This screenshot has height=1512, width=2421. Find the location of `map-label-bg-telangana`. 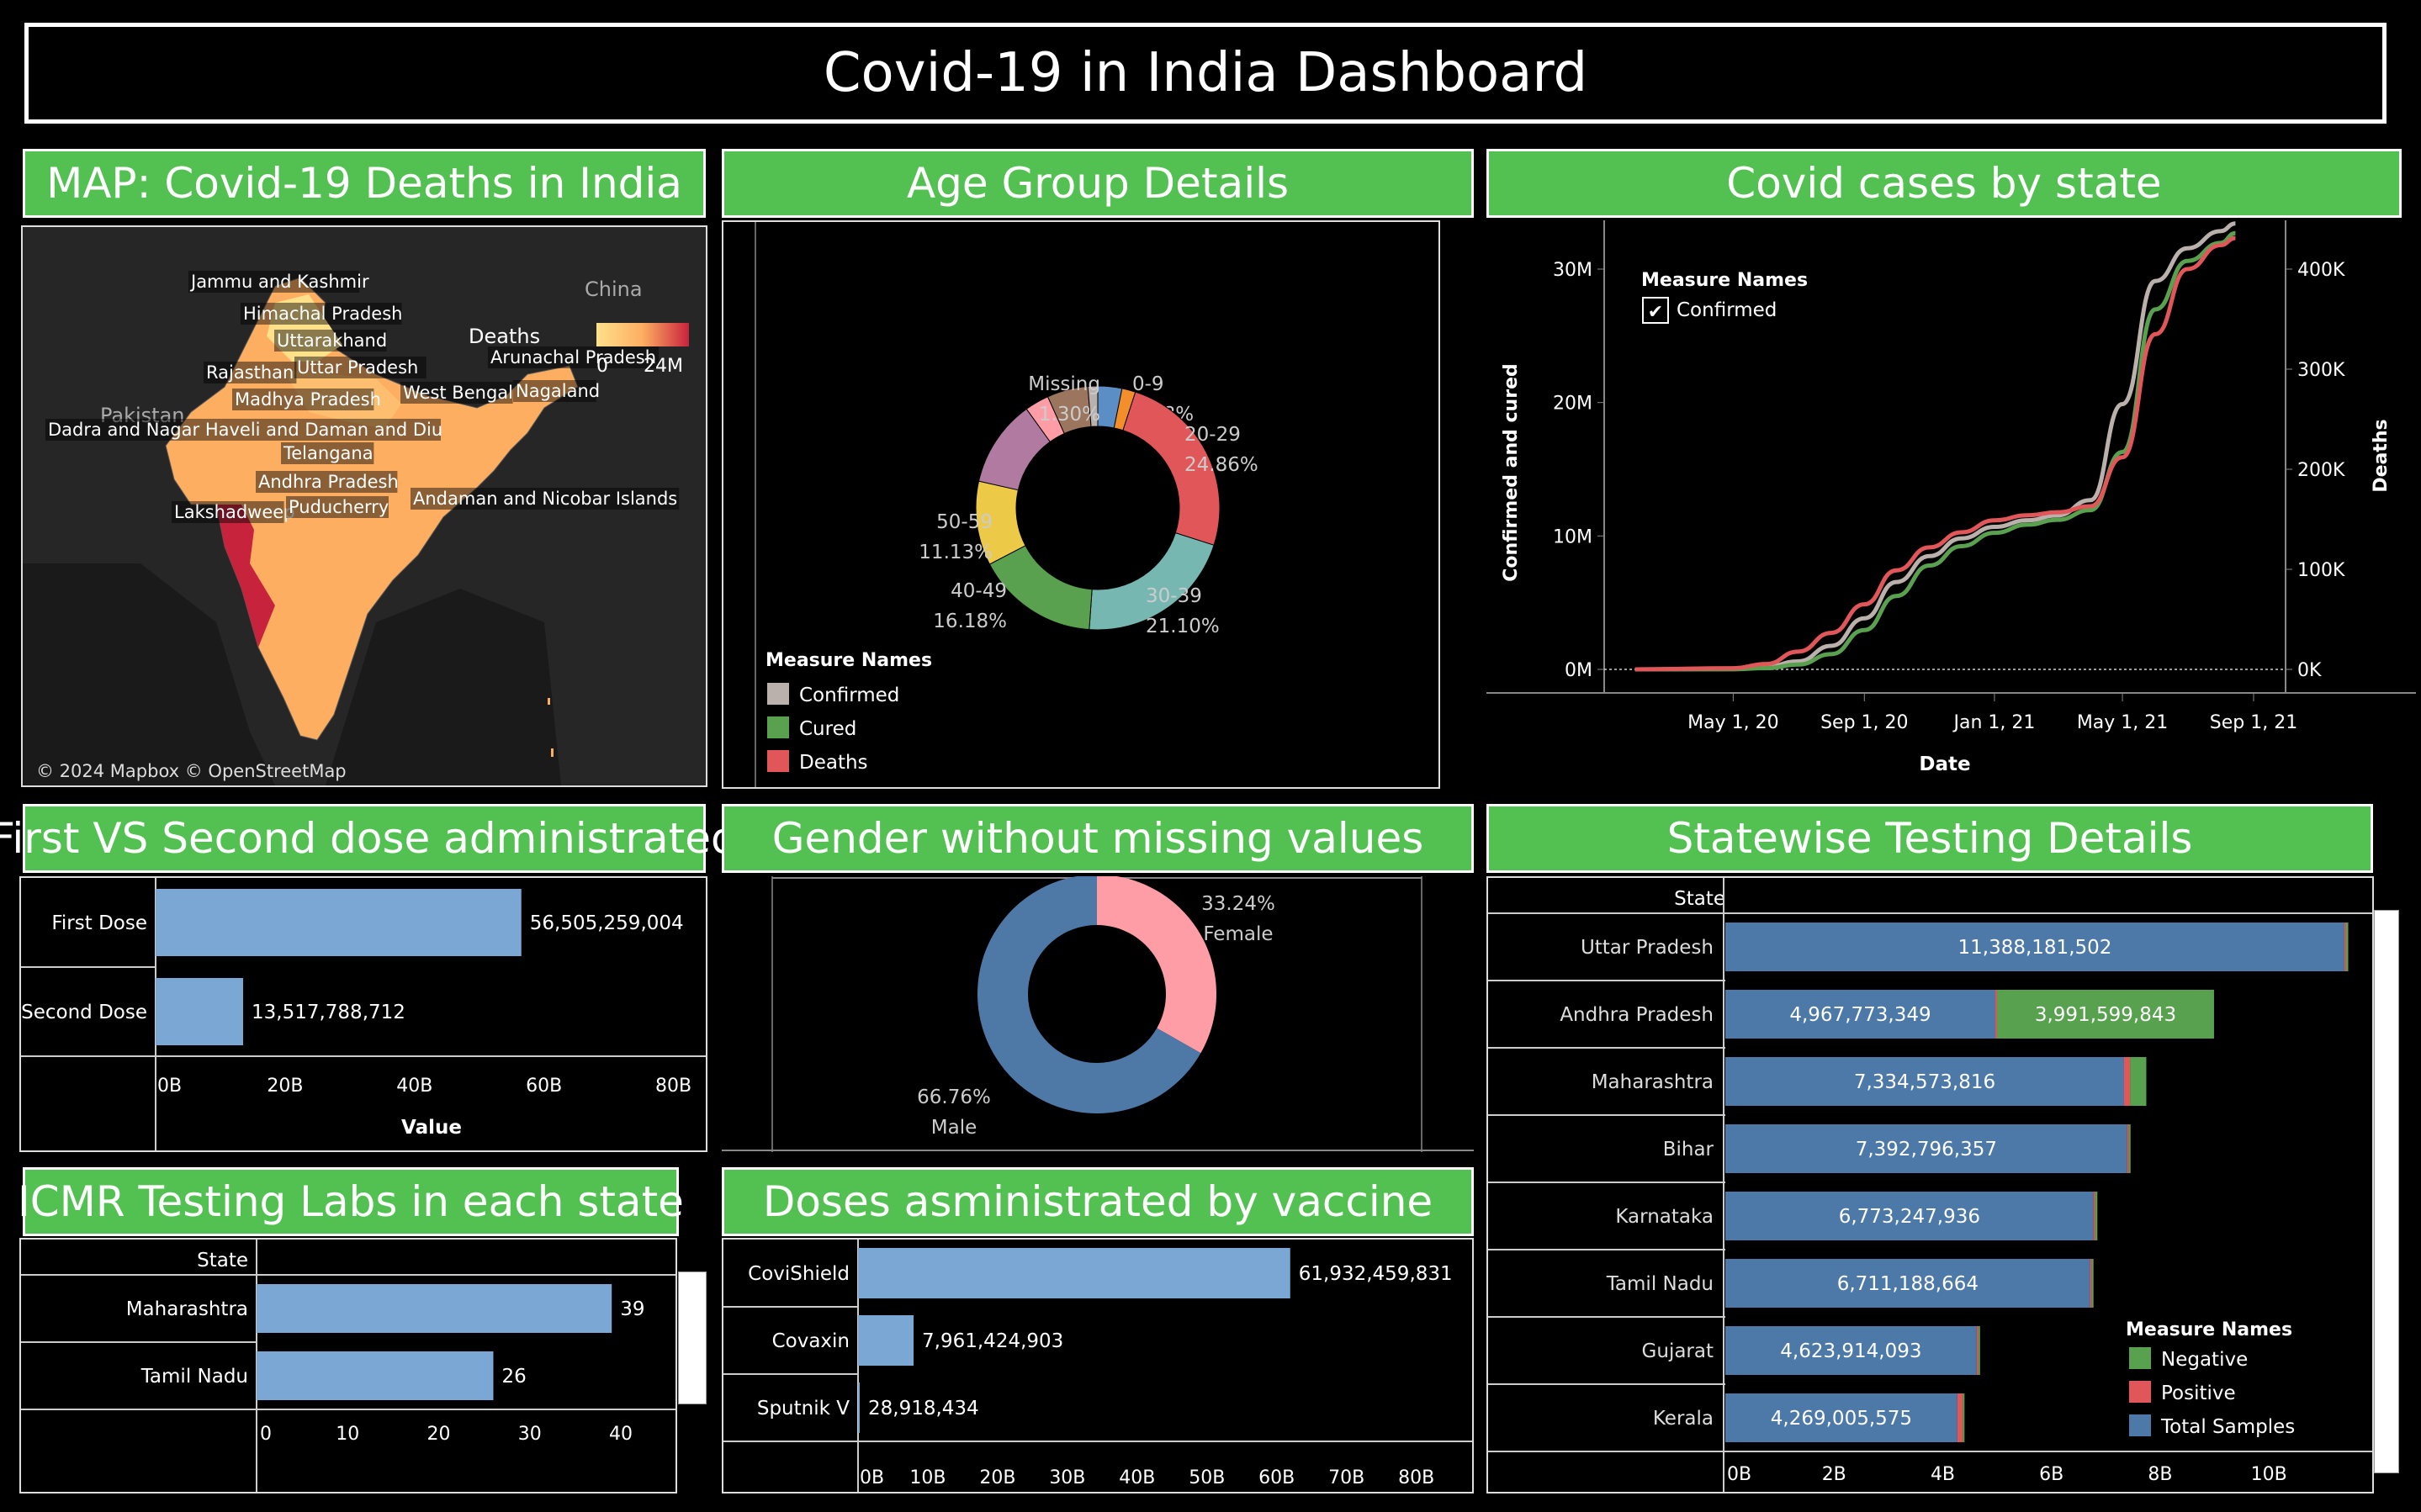

map-label-bg-telangana is located at coordinates (328, 453).